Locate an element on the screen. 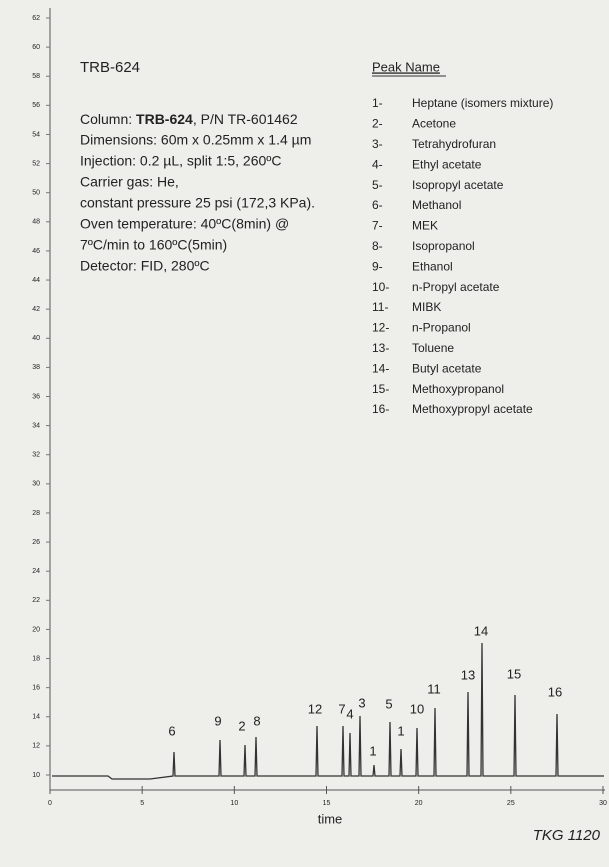  peak-name: n-Propyl acetate is located at coordinates (456, 287).